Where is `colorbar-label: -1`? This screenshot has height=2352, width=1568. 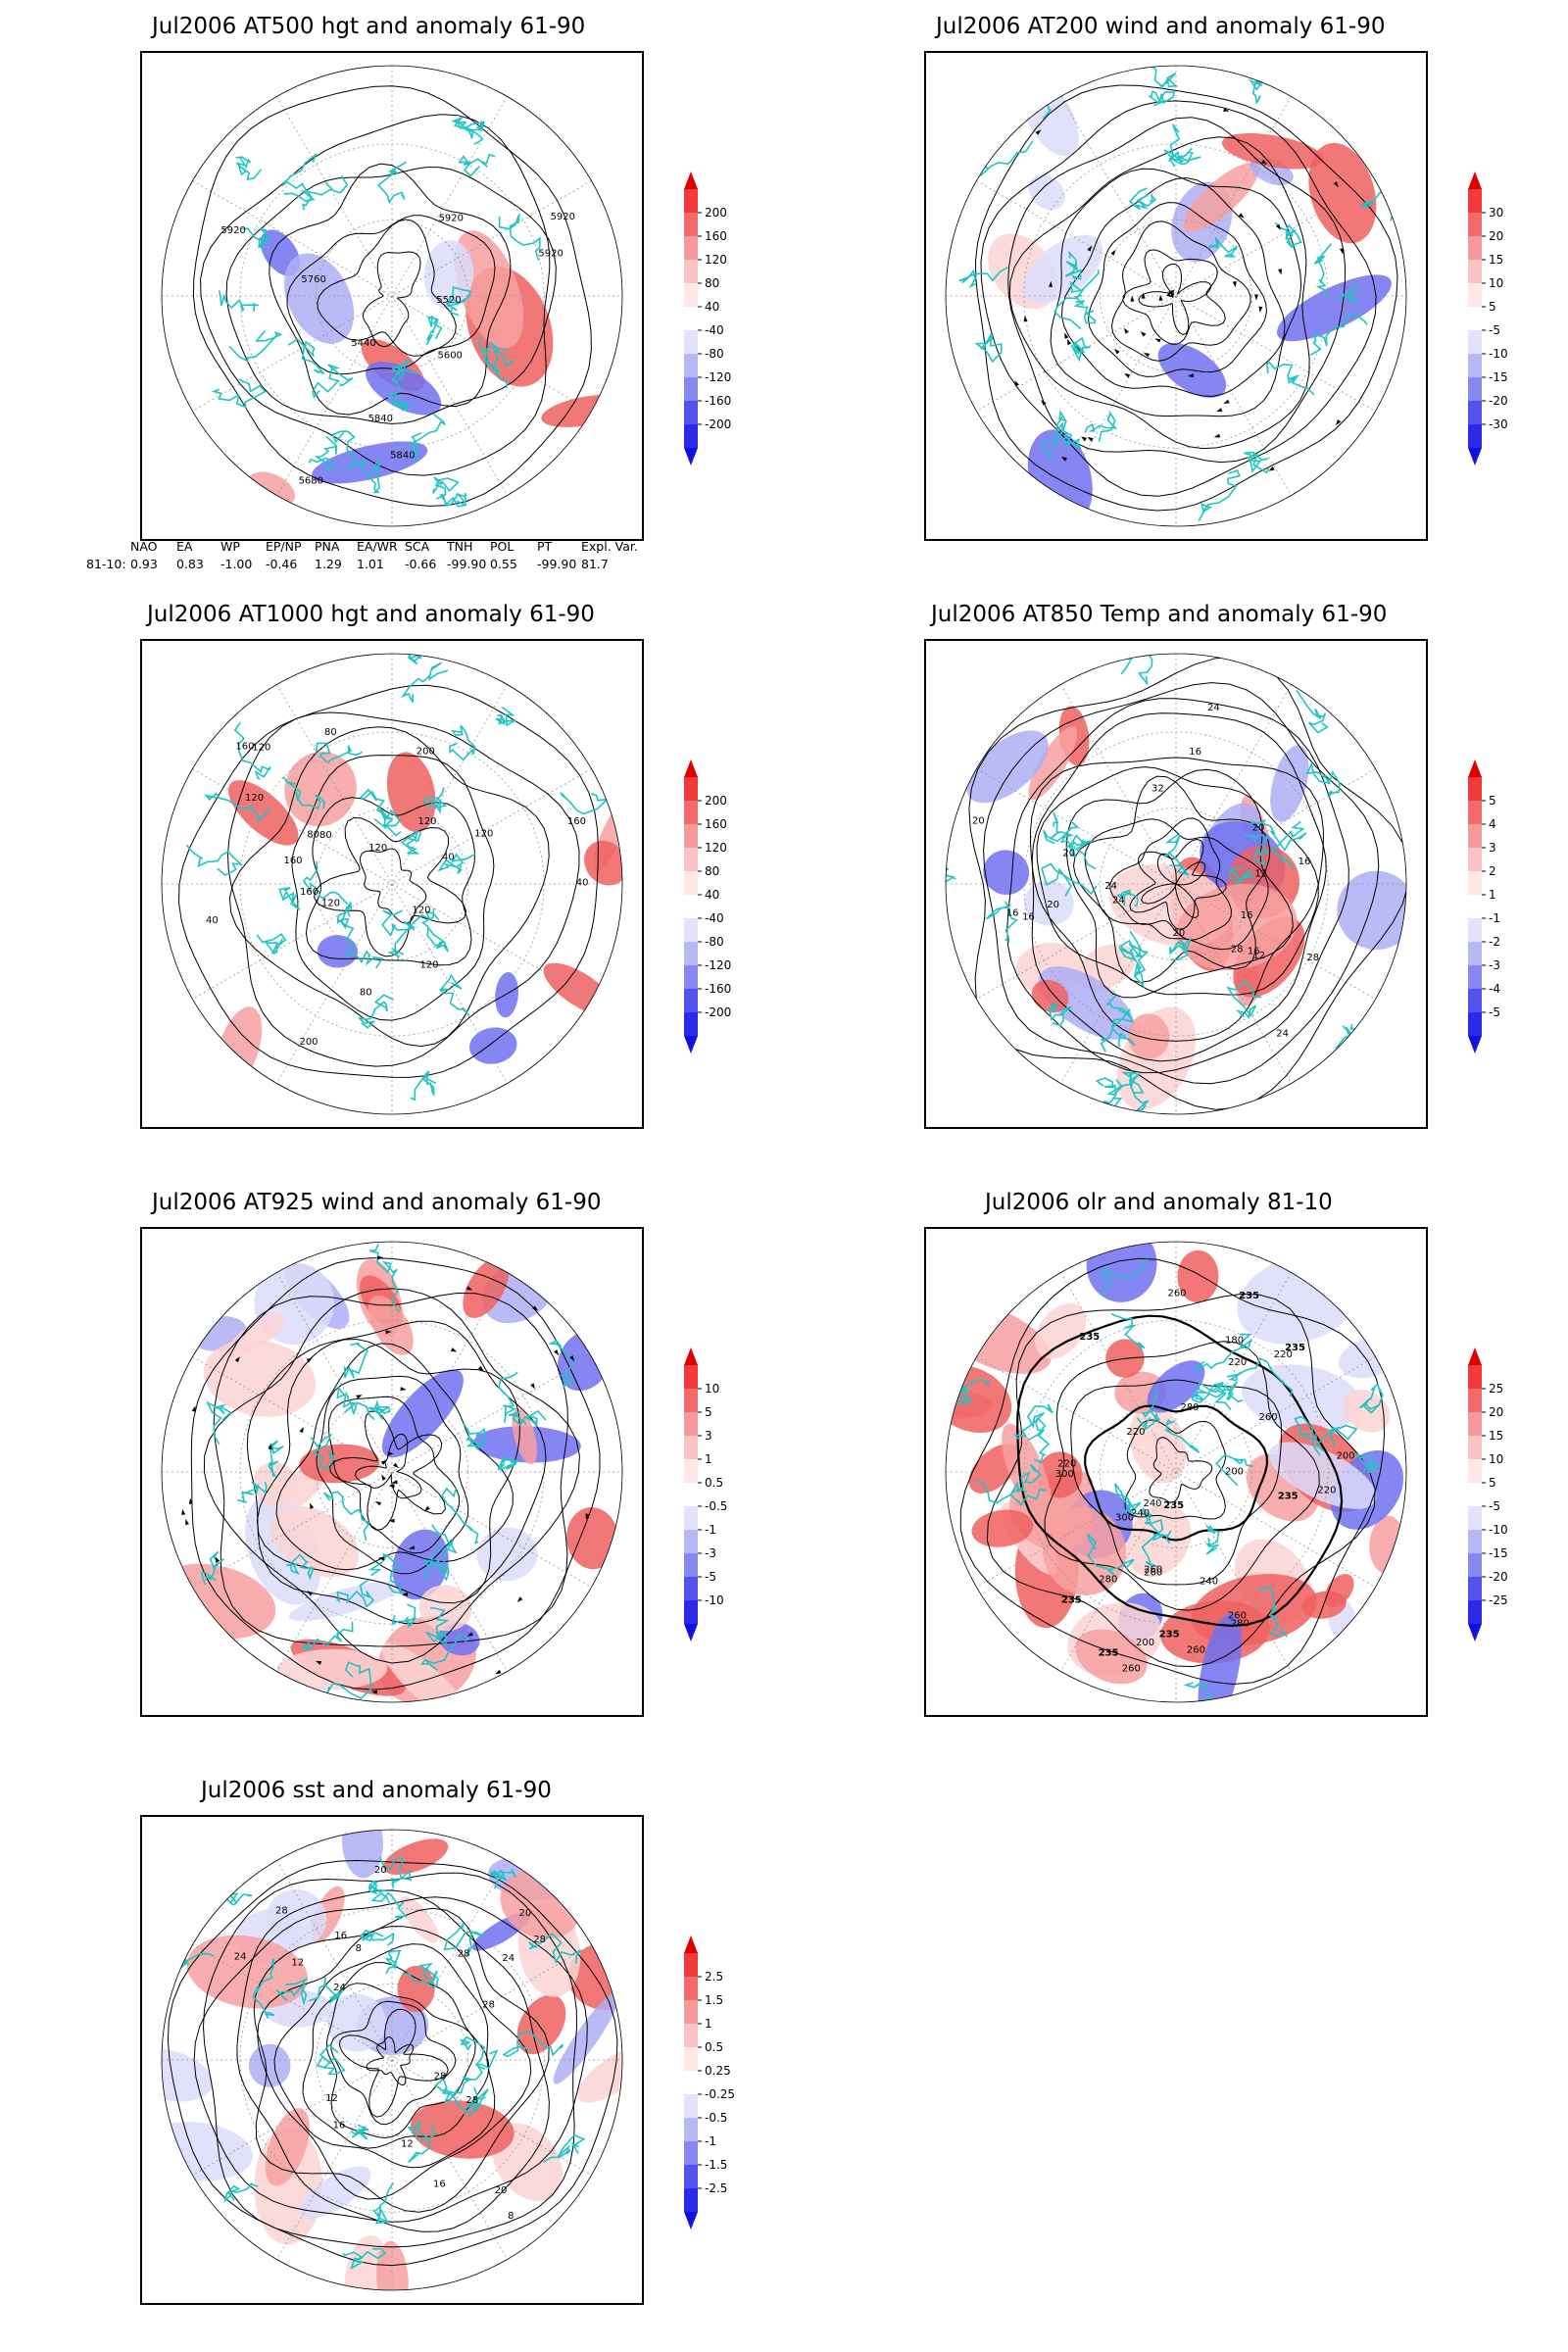 colorbar-label: -1 is located at coordinates (710, 1530).